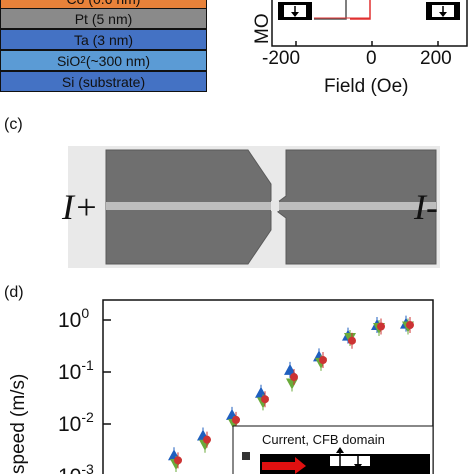  What do you see at coordinates (103, 18) in the screenshot?
I see `layer-1: Pt (5 nm)` at bounding box center [103, 18].